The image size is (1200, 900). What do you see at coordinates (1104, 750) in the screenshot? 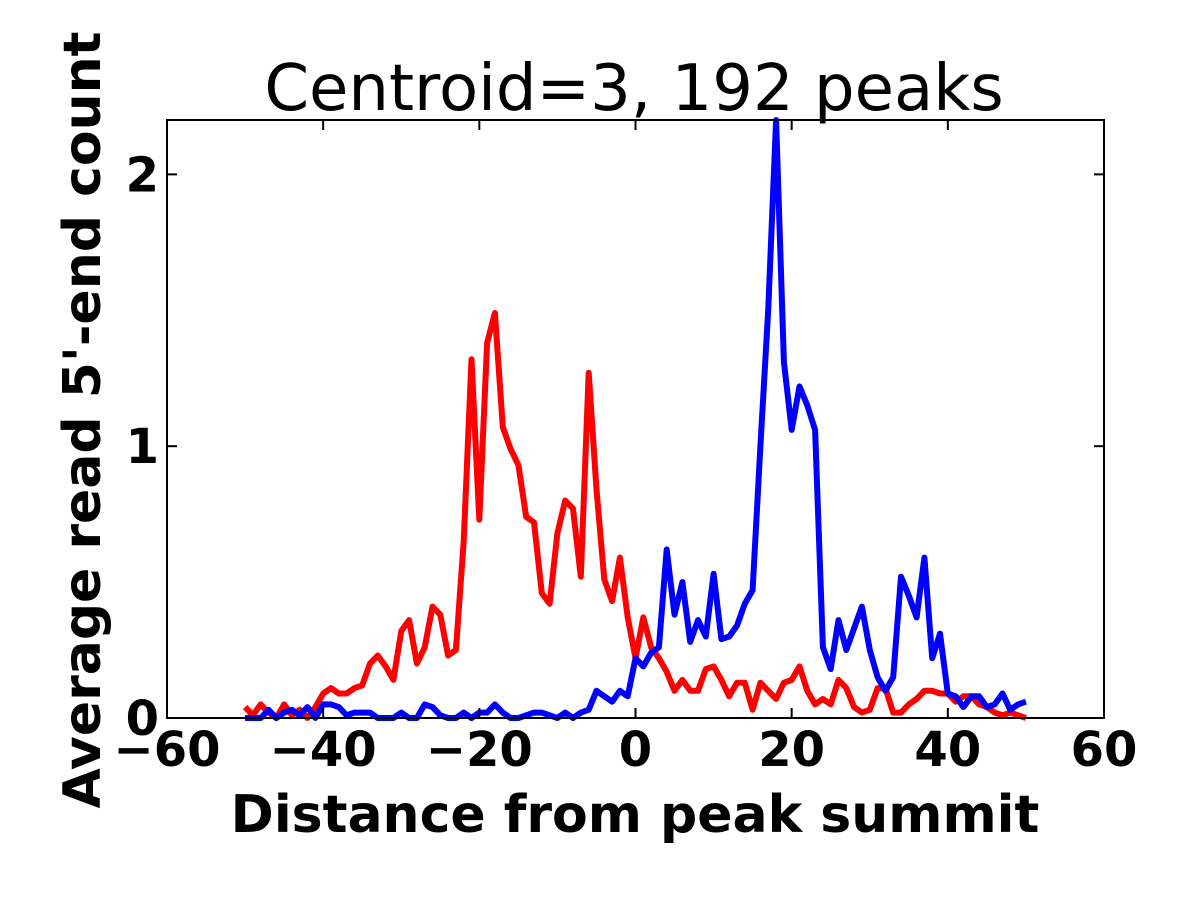
I see `x-tick-label: 60` at bounding box center [1104, 750].